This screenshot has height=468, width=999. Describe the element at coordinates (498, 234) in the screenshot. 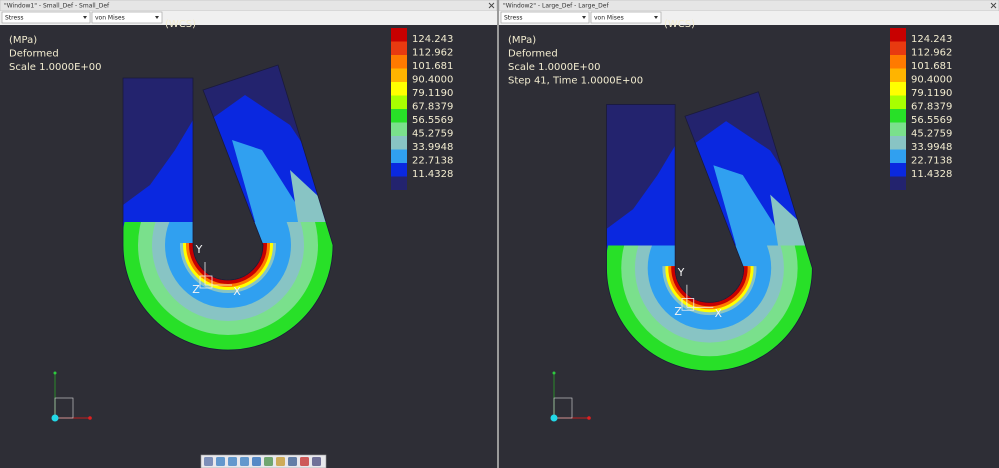

I see `window-divider` at that location.